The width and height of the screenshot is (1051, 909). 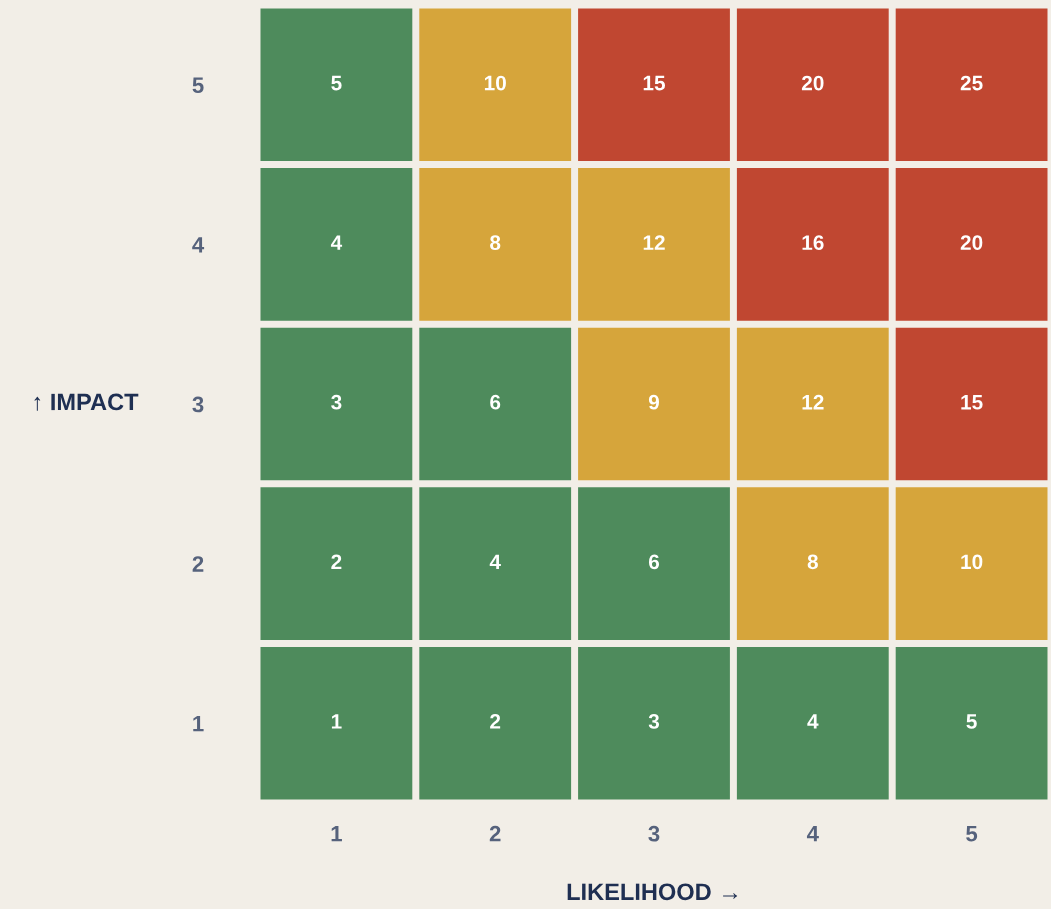 What do you see at coordinates (495, 721) in the screenshot?
I see `x-tick-label: 2` at bounding box center [495, 721].